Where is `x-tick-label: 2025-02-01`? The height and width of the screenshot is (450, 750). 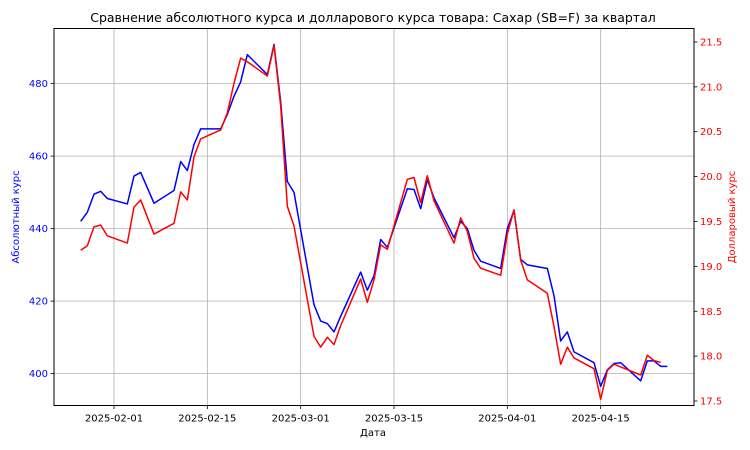 x-tick-label: 2025-02-01 is located at coordinates (114, 419).